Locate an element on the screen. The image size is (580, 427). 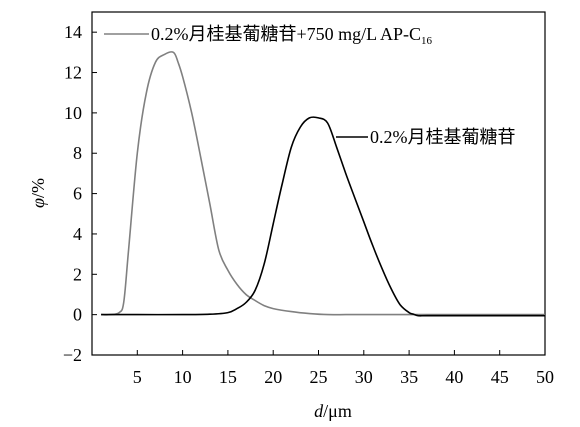
y-axis-var: φ is located at coordinates (38, 203).